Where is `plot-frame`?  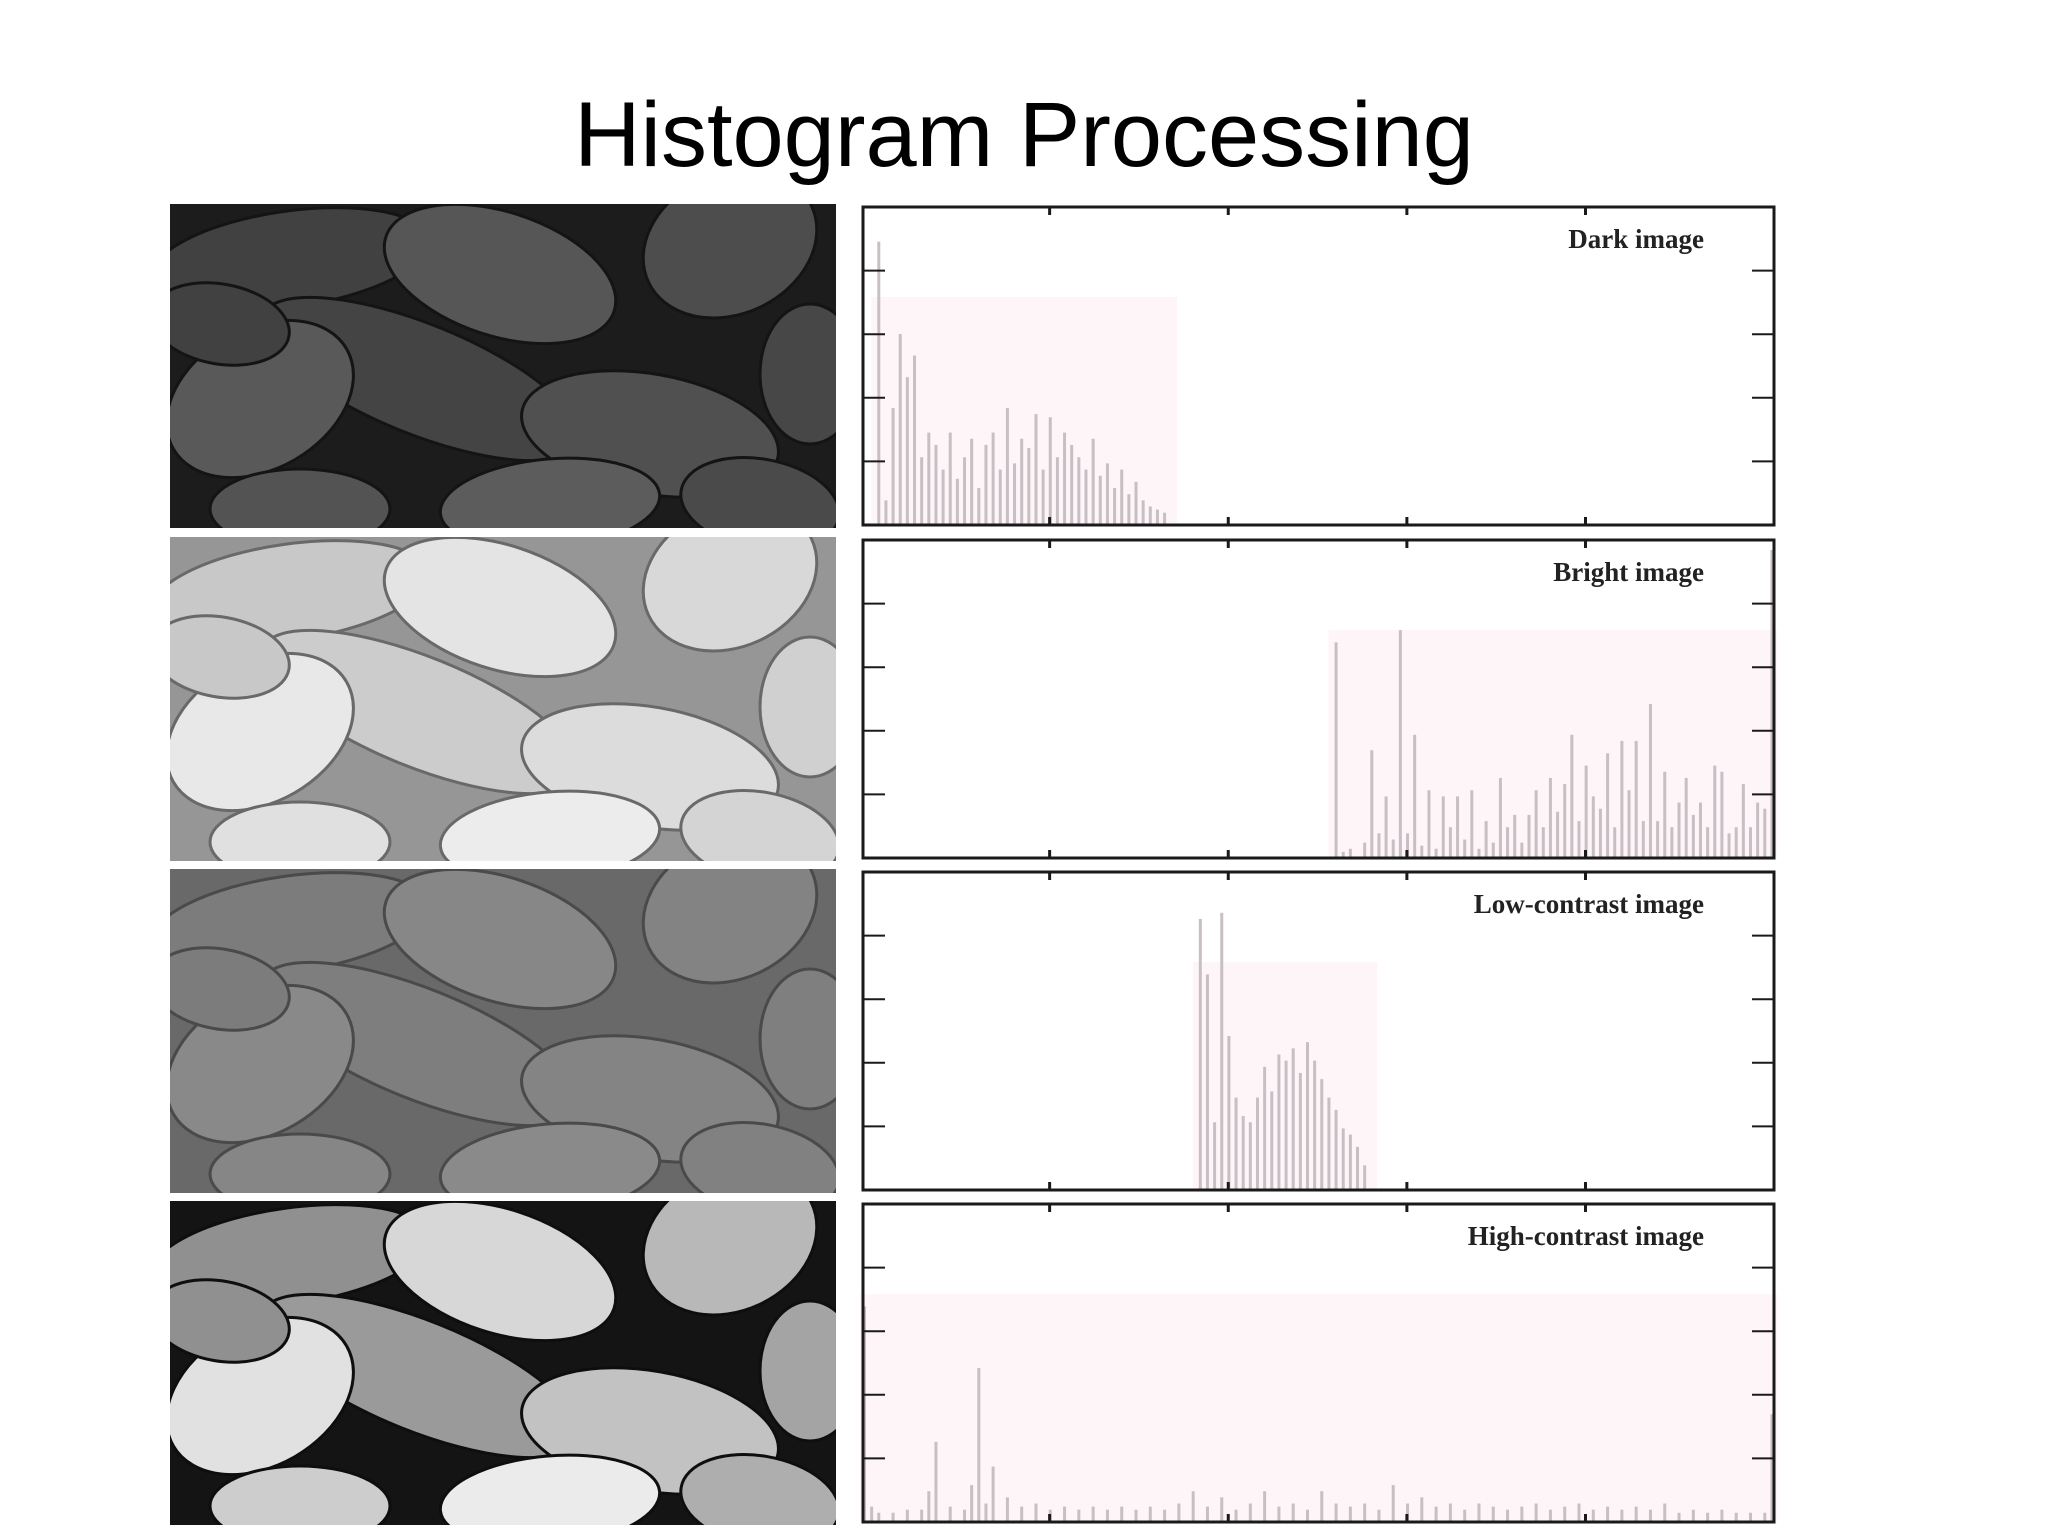 plot-frame is located at coordinates (1318, 699).